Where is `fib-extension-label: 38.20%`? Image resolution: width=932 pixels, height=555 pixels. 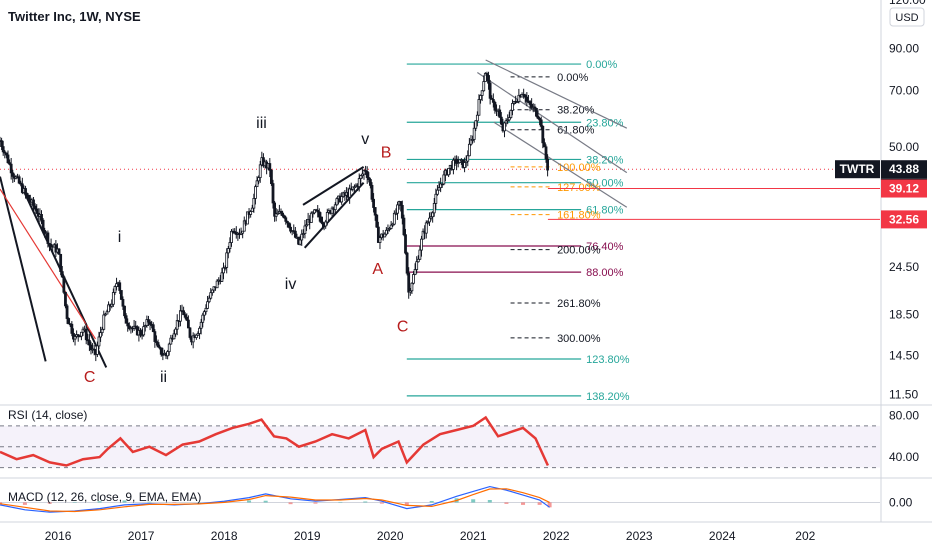
fib-extension-label: 38.20% is located at coordinates (576, 111).